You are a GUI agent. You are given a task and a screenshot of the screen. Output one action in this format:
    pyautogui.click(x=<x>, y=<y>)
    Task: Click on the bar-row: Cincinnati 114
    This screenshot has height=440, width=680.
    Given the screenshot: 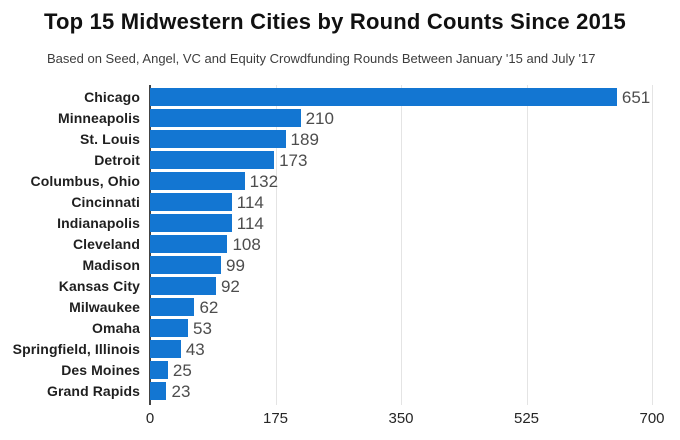 What is the action you would take?
    pyautogui.click(x=340, y=202)
    